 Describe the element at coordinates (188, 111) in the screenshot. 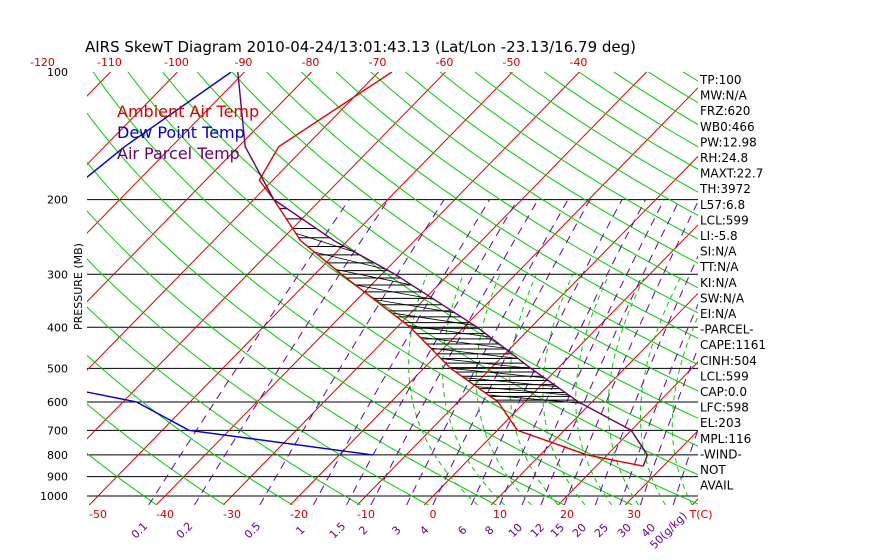

I see `legend-ambient: Ambient Air Temp` at that location.